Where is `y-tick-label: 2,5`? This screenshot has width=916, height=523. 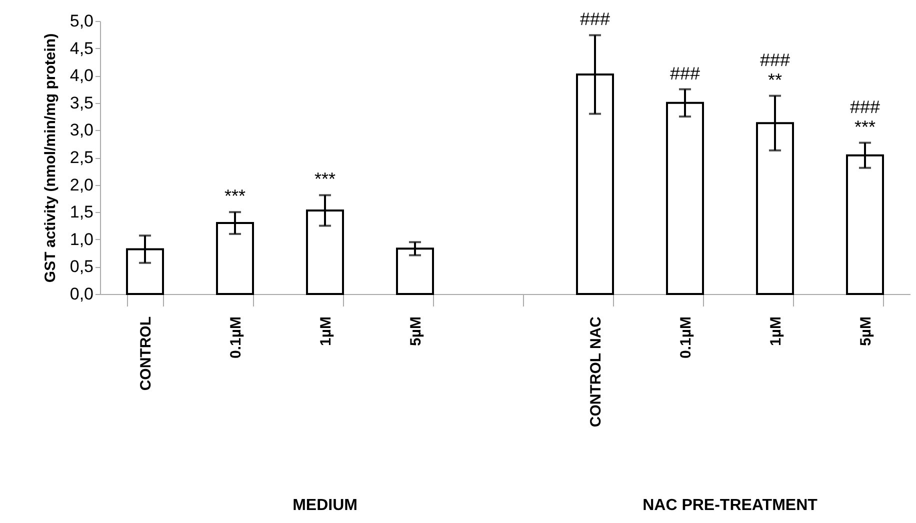
y-tick-label: 2,5 is located at coordinates (82, 157).